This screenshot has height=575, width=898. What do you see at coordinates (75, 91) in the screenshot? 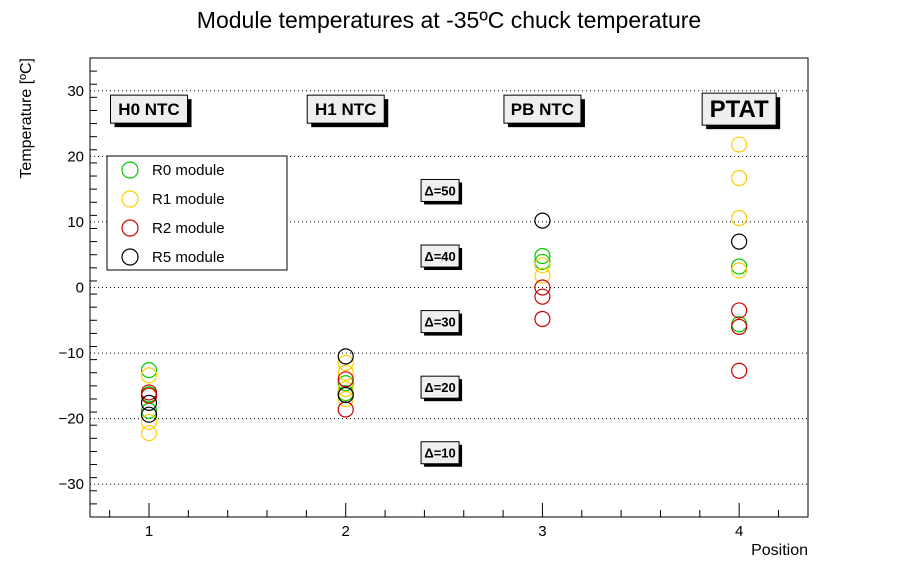
I see `y-tick-label: 30` at bounding box center [75, 91].